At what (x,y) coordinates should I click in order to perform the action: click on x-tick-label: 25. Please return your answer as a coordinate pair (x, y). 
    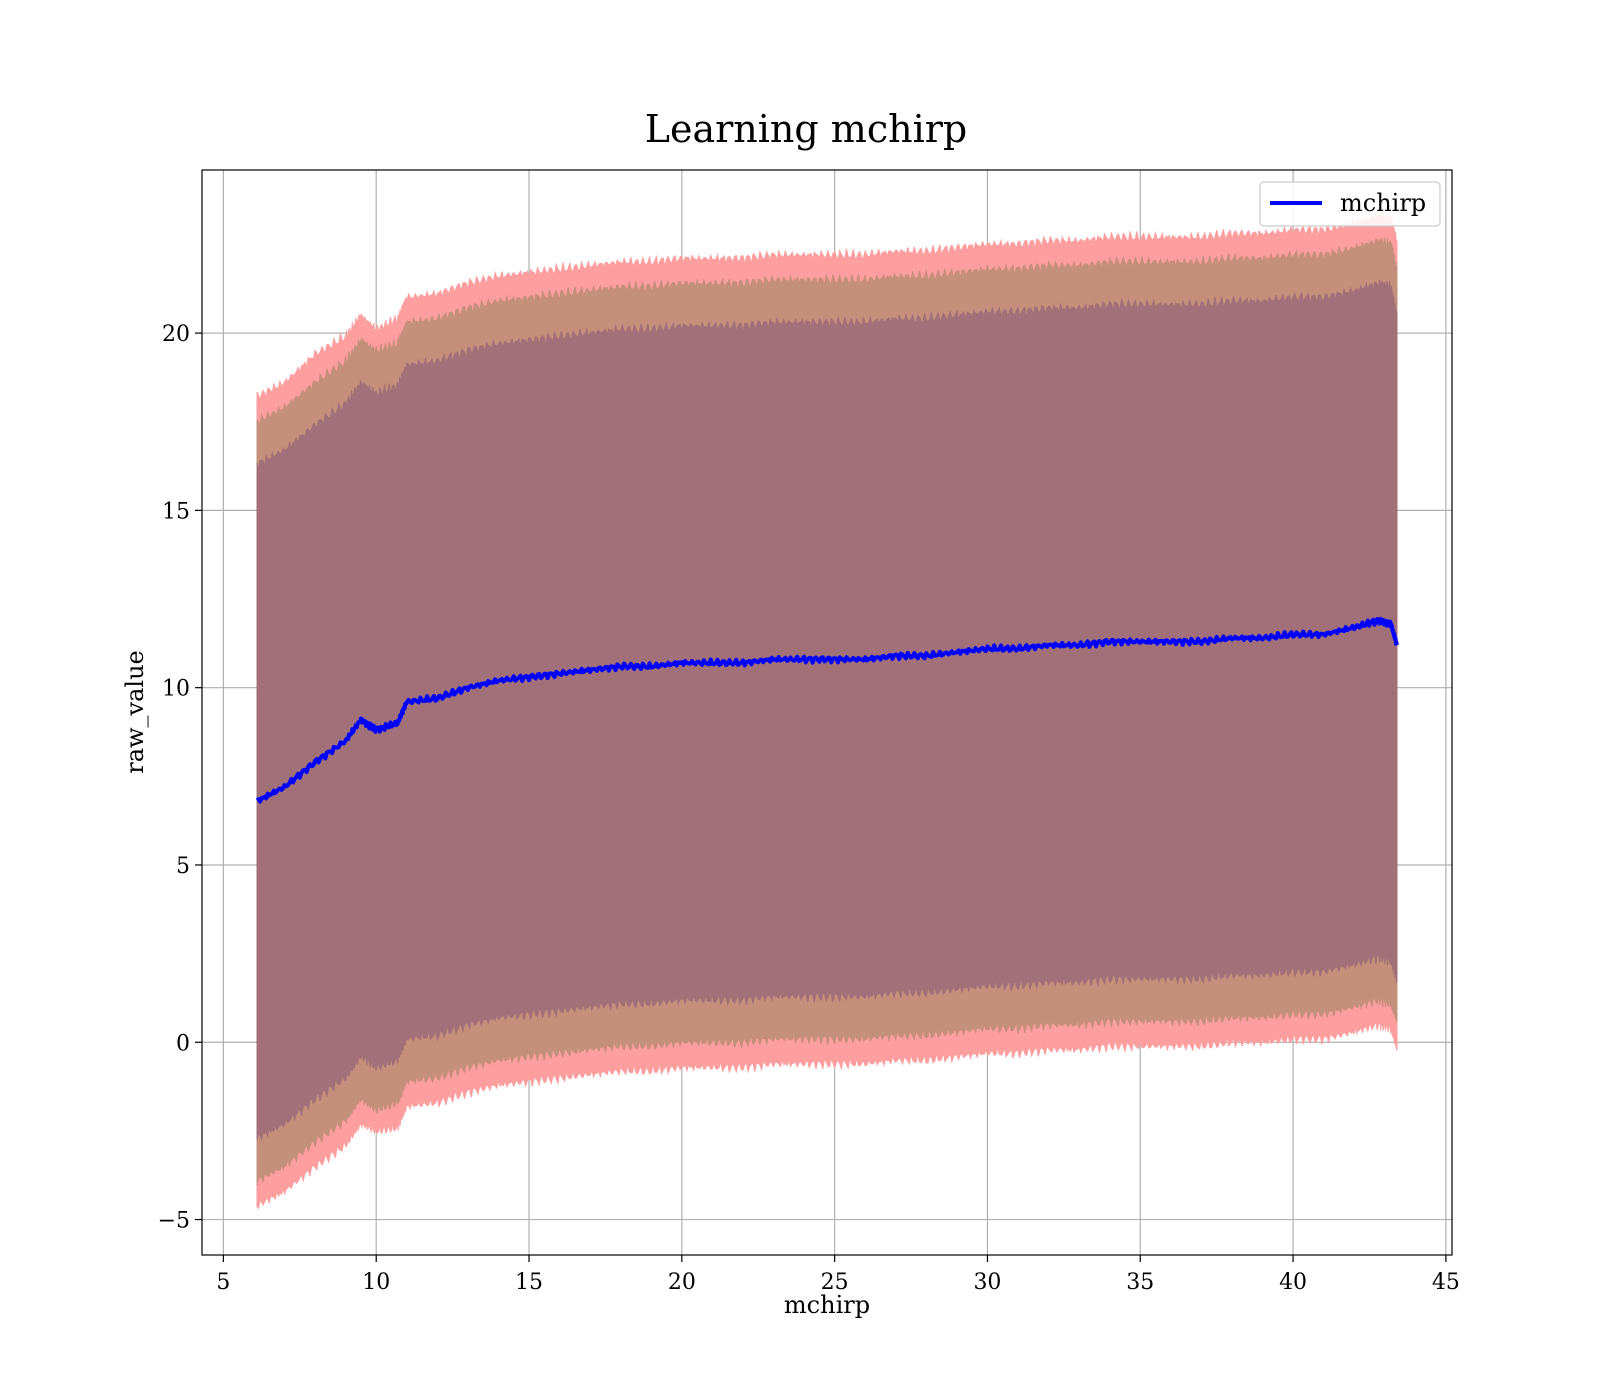
    Looking at the image, I should click on (835, 1282).